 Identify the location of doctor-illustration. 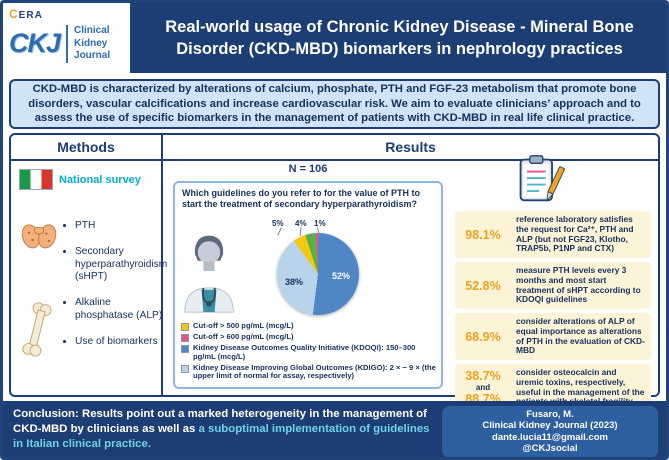
(209, 274).